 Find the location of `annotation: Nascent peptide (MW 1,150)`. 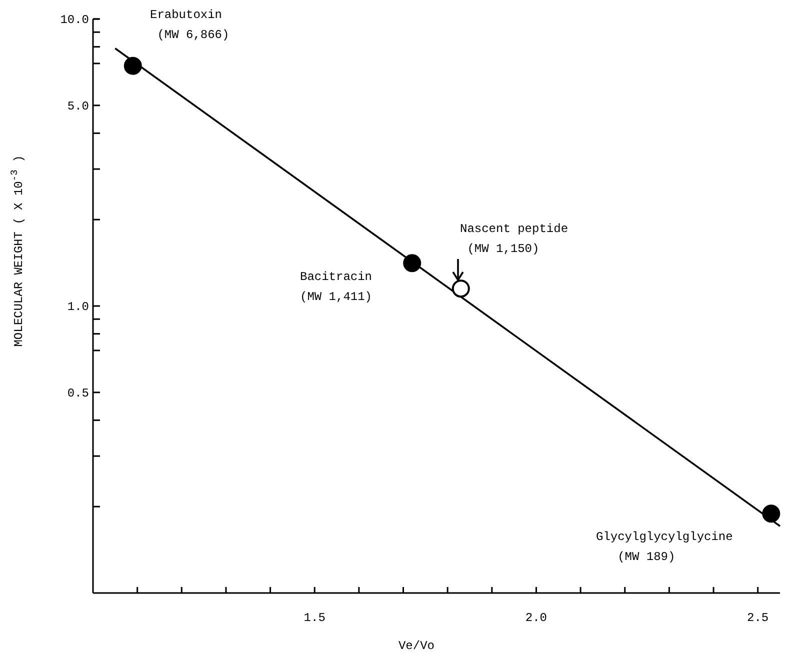

annotation: Nascent peptide (MW 1,150) is located at coordinates (514, 239).